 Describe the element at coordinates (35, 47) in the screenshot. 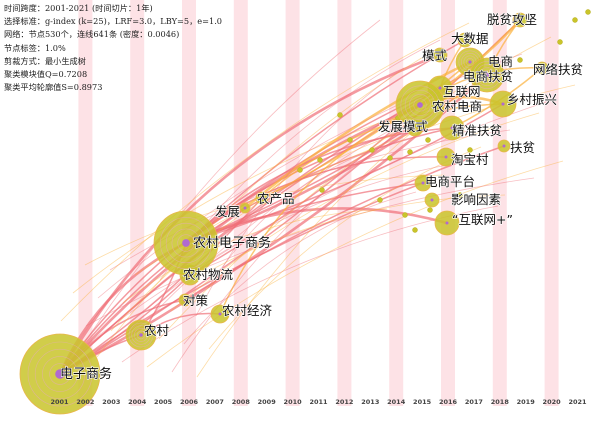

I see `info-node-labels: 节点标签：1.0%` at that location.